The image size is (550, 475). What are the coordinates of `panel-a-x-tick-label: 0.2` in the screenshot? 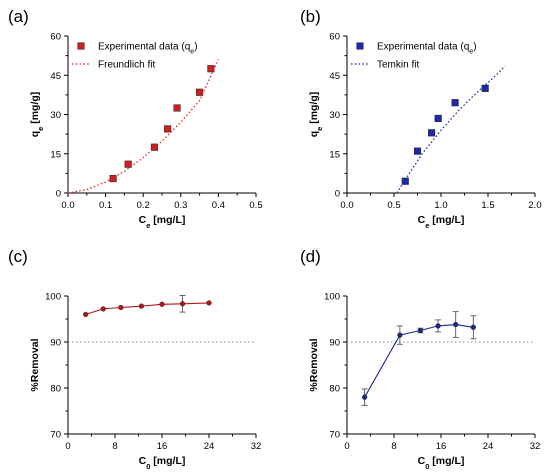 It's located at (143, 205).